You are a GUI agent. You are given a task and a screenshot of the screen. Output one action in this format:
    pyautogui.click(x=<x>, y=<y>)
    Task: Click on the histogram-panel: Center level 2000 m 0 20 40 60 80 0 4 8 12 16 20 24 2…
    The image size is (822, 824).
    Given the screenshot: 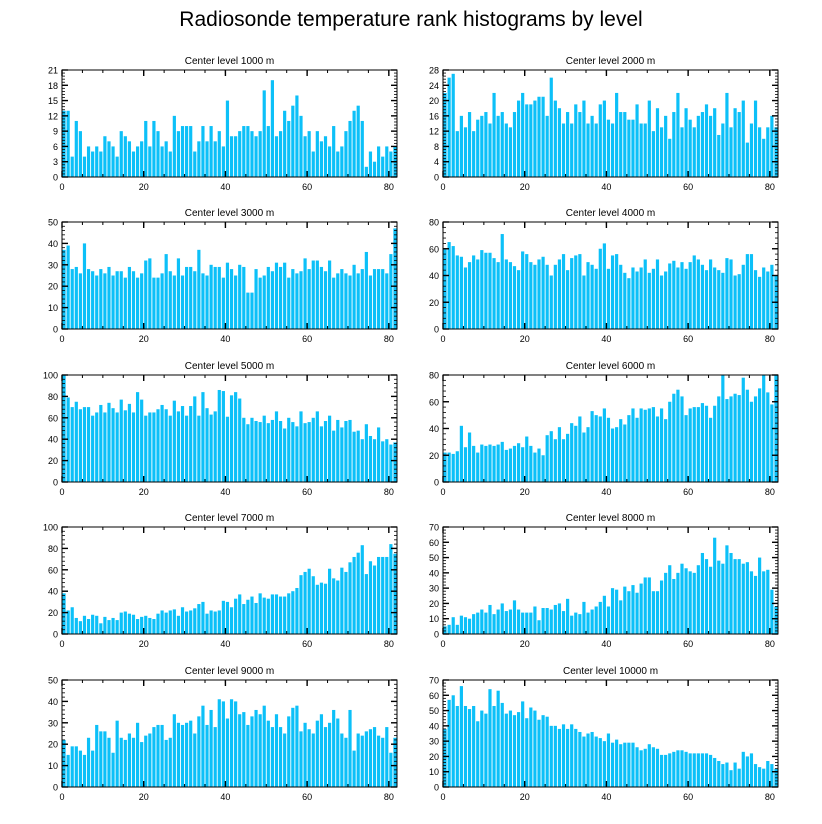 What is the action you would take?
    pyautogui.click(x=604, y=124)
    